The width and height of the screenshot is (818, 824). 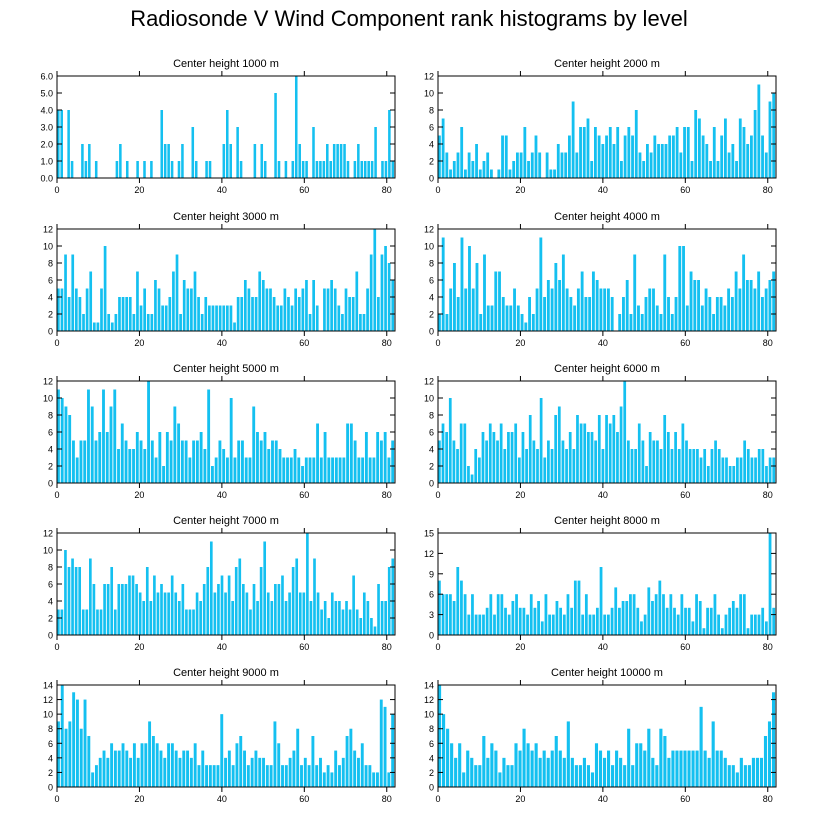 I want to click on y-tick-label: 6.0, so click(x=46, y=77).